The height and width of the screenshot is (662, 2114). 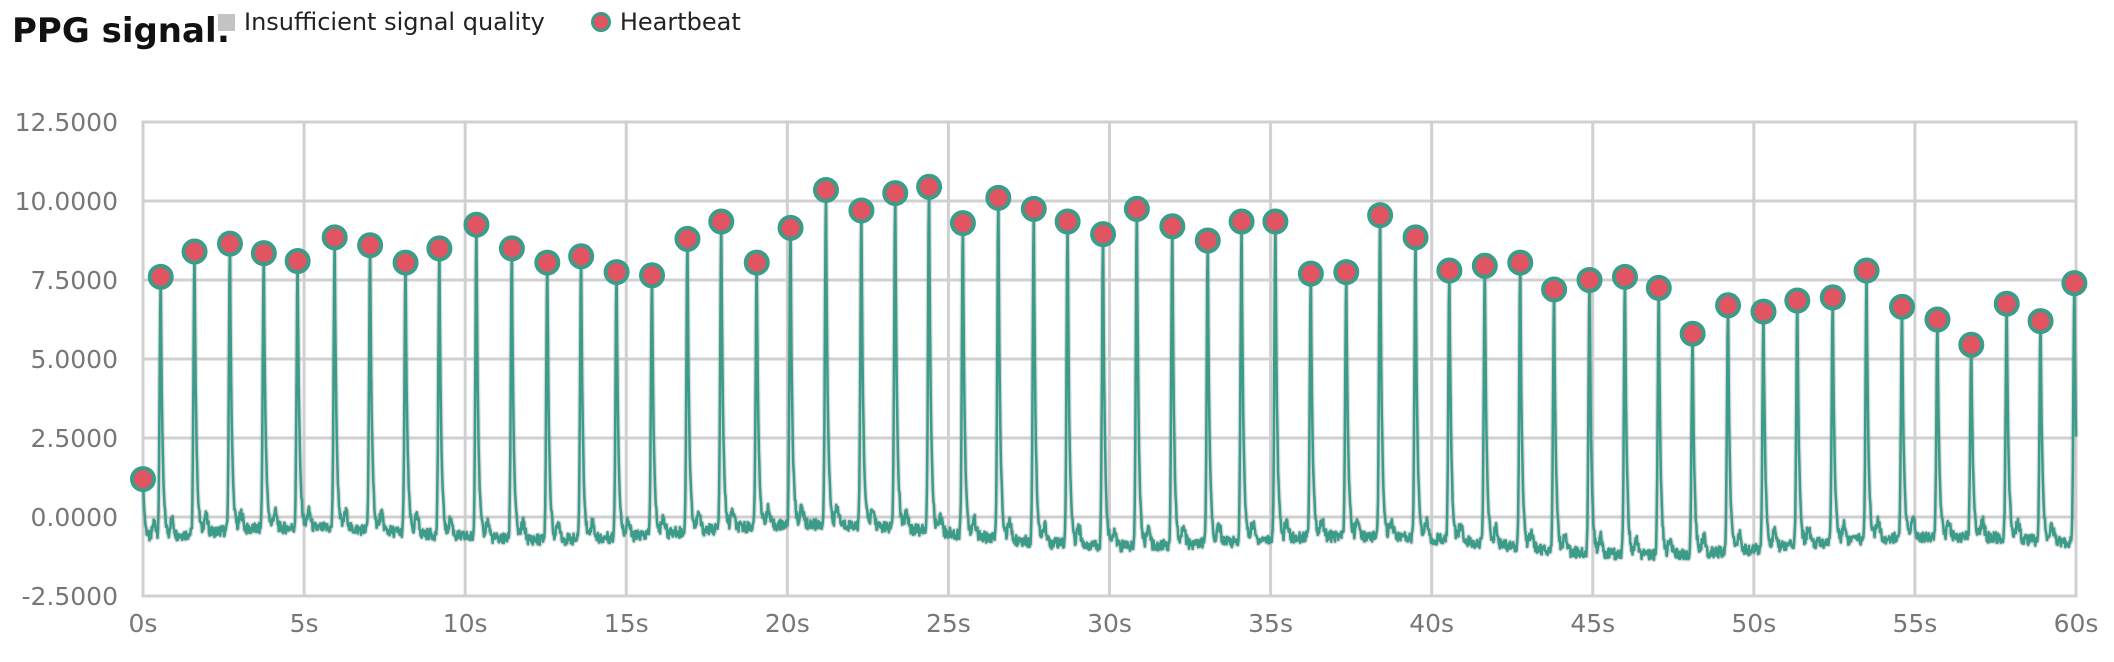 What do you see at coordinates (226, 22) in the screenshot?
I see `insufficient-swatch-icon` at bounding box center [226, 22].